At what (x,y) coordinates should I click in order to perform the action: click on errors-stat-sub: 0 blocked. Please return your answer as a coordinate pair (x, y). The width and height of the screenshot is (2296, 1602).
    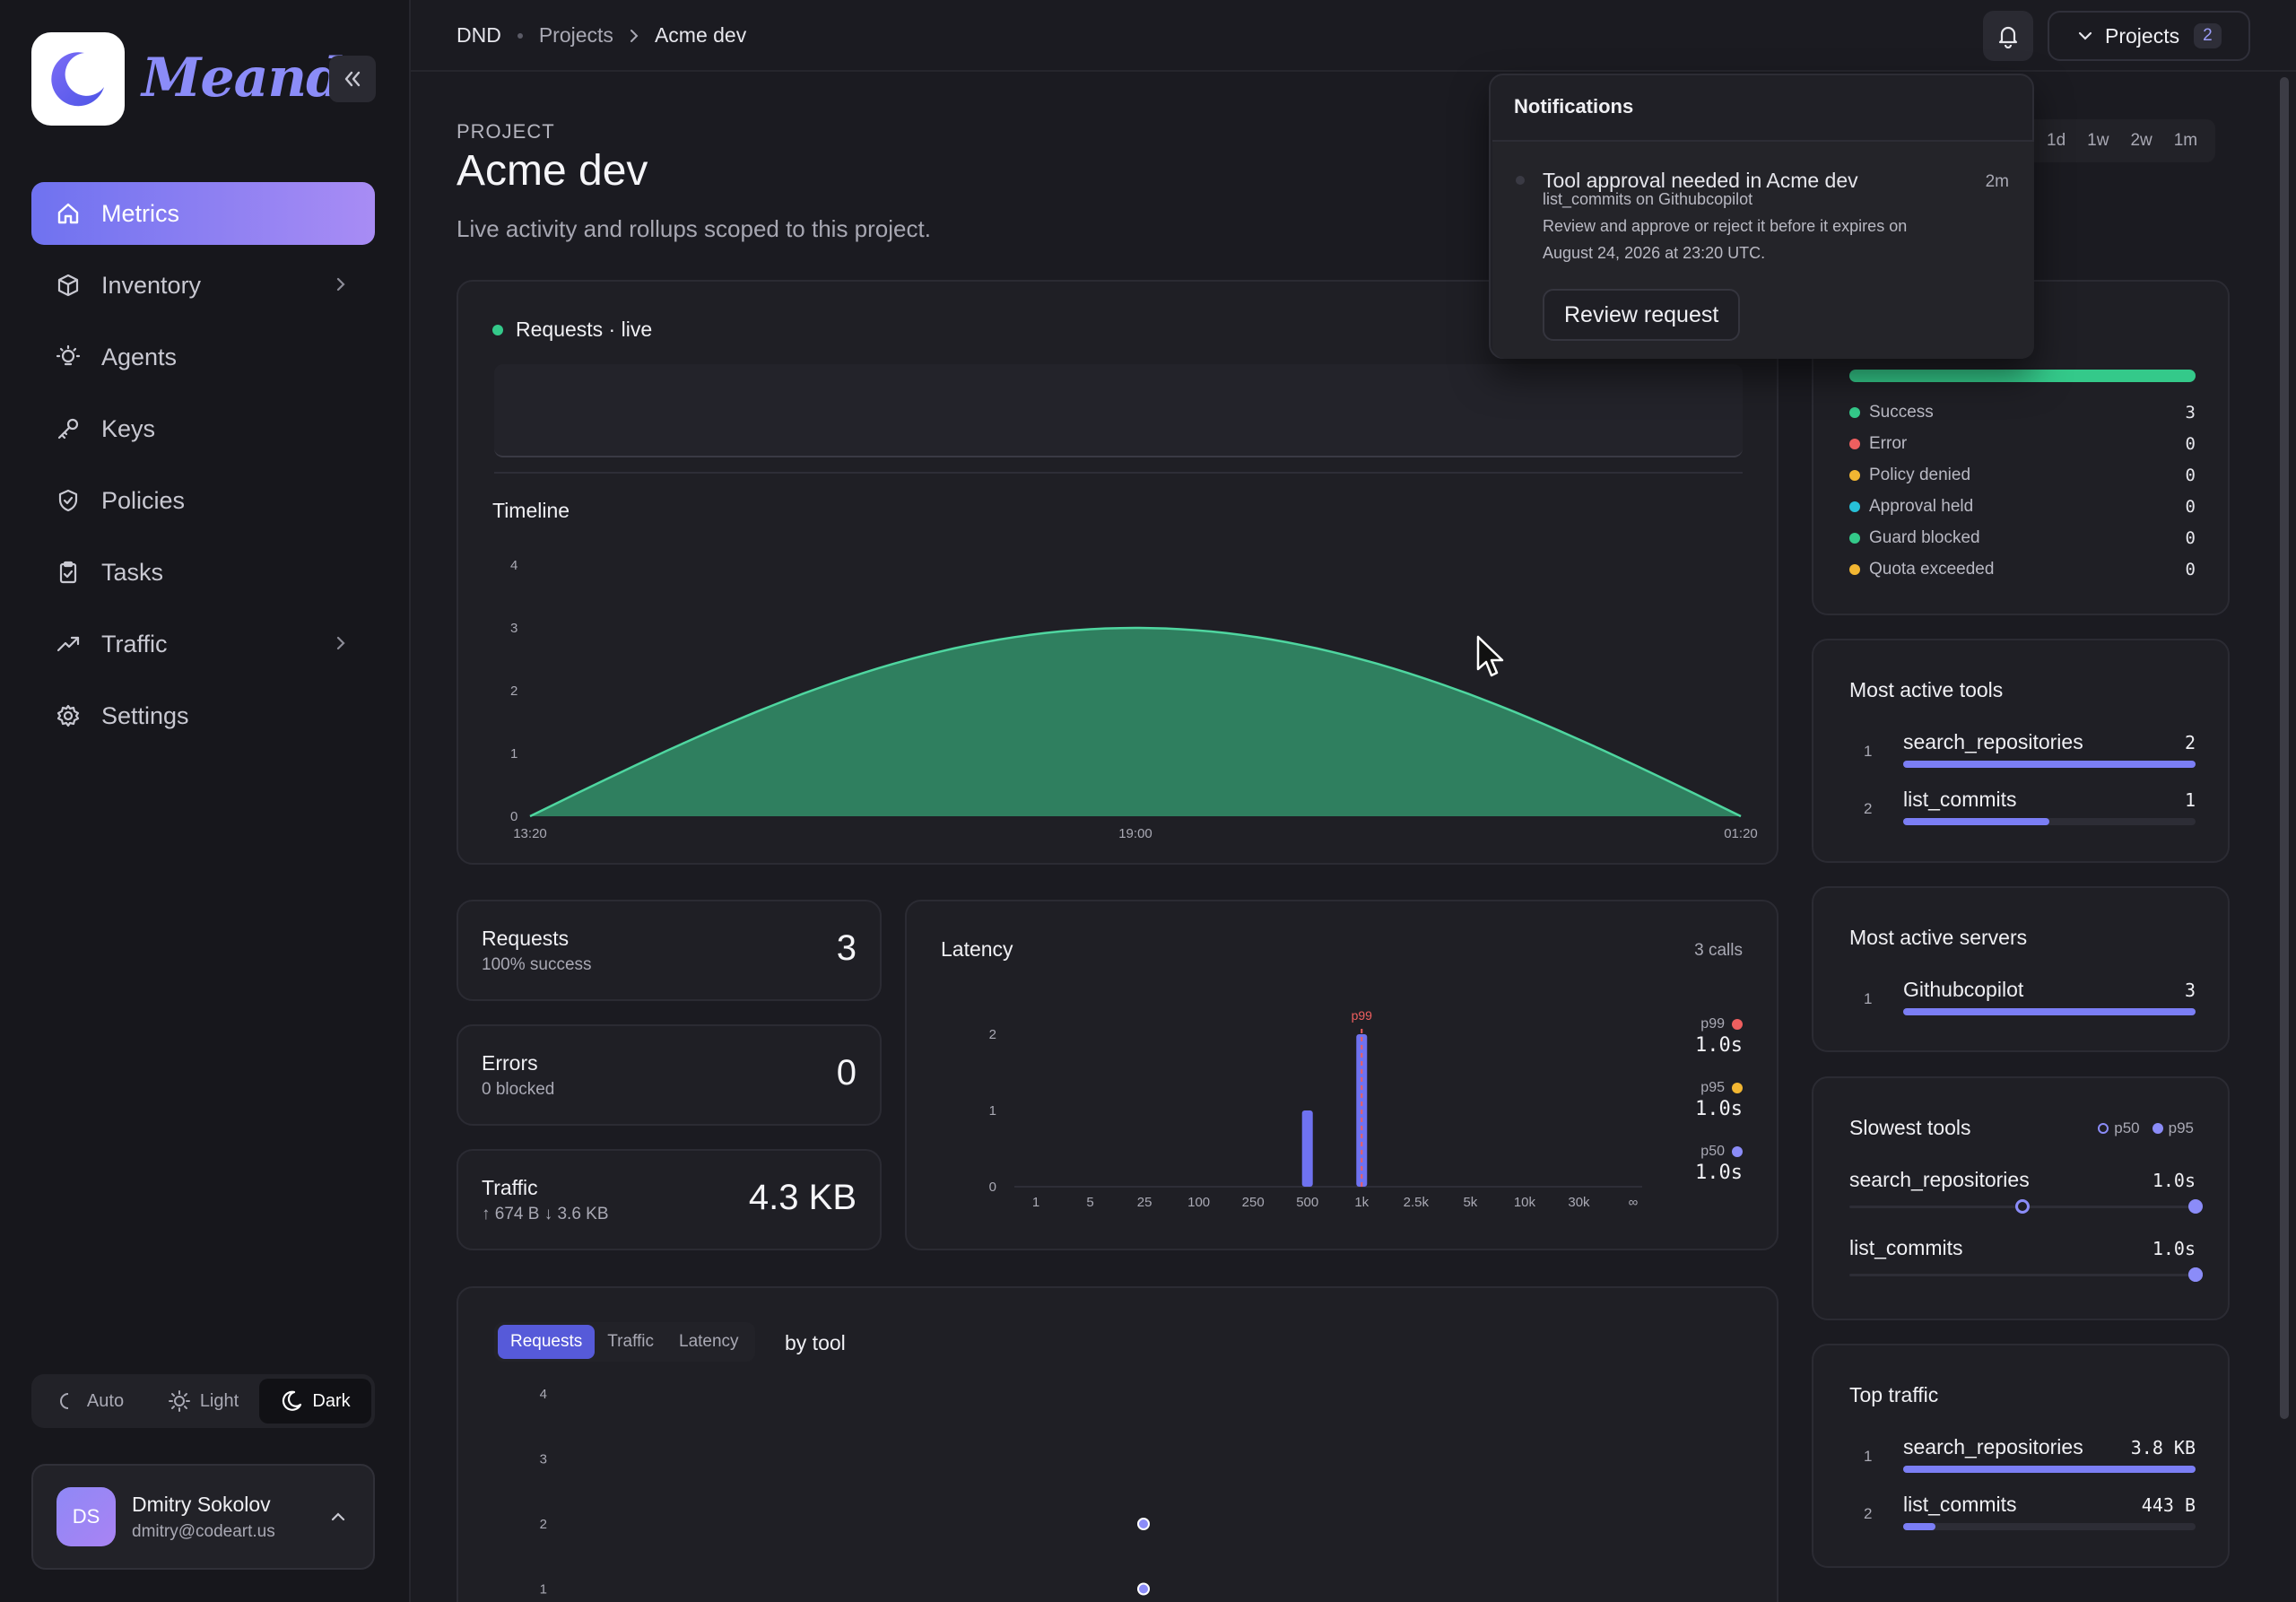
    Looking at the image, I should click on (518, 1089).